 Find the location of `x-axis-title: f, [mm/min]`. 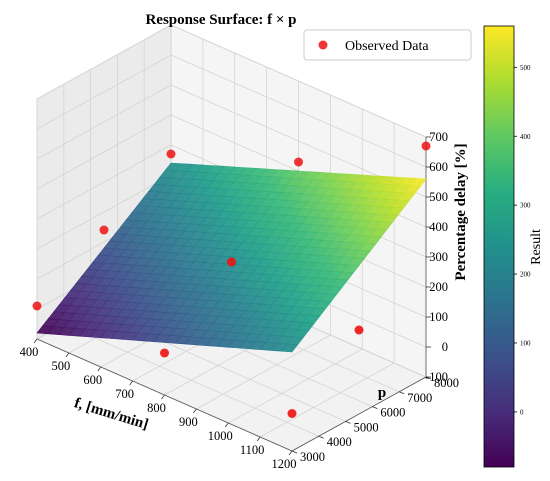

x-axis-title: f, [mm/min] is located at coordinates (111, 414).